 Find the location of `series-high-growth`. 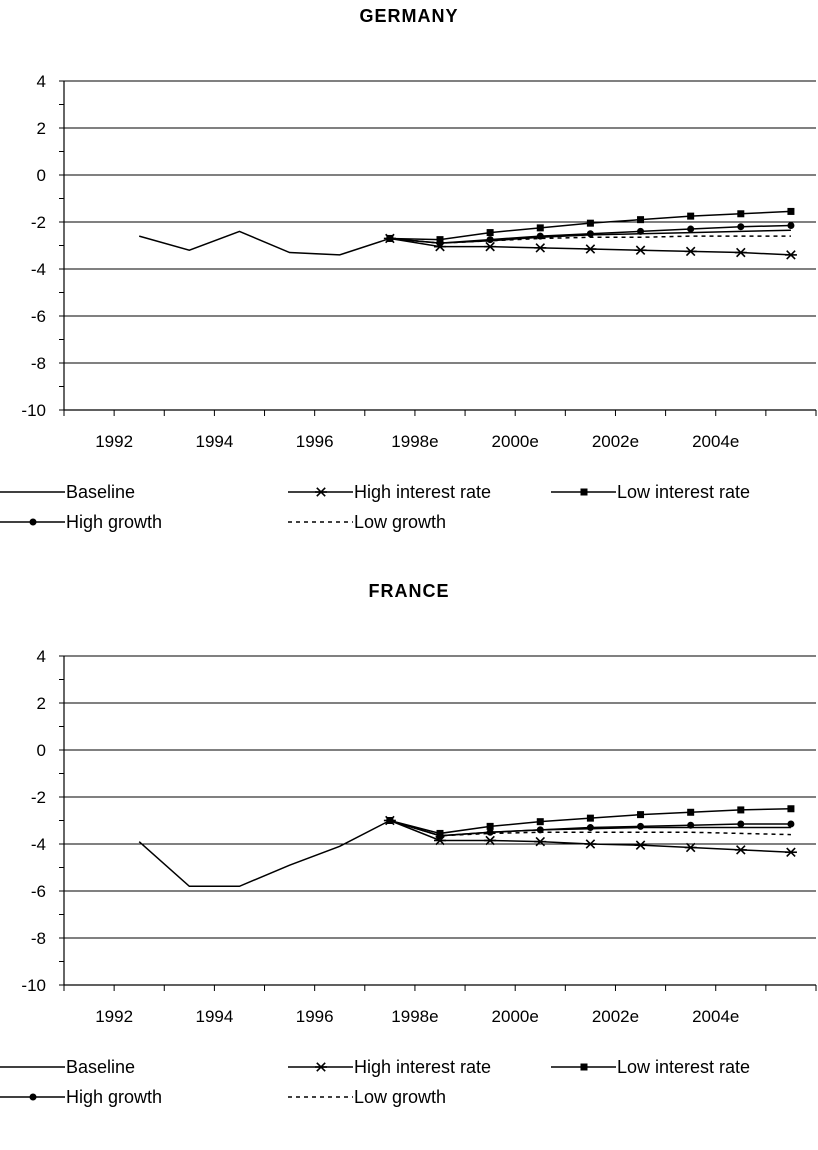

series-high-growth is located at coordinates (590, 828).